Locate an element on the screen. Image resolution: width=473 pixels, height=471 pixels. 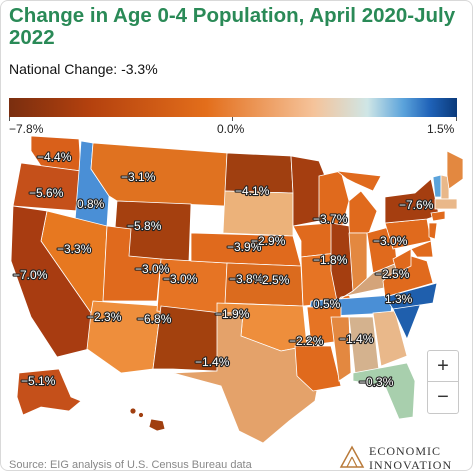
label-ms: −2.2% is located at coordinates (306, 341).